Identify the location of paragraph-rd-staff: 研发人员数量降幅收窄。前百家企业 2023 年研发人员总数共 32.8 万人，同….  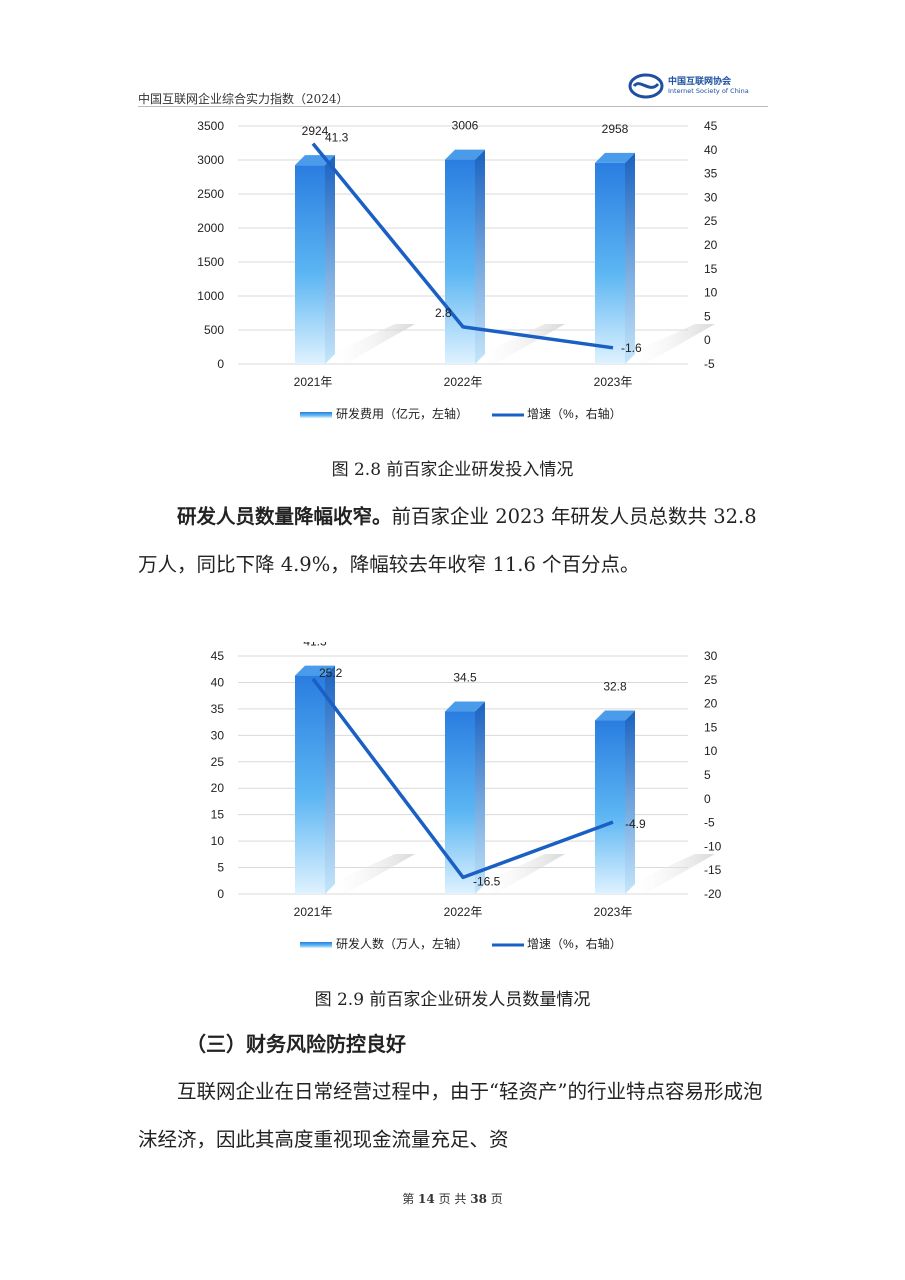
(454, 541).